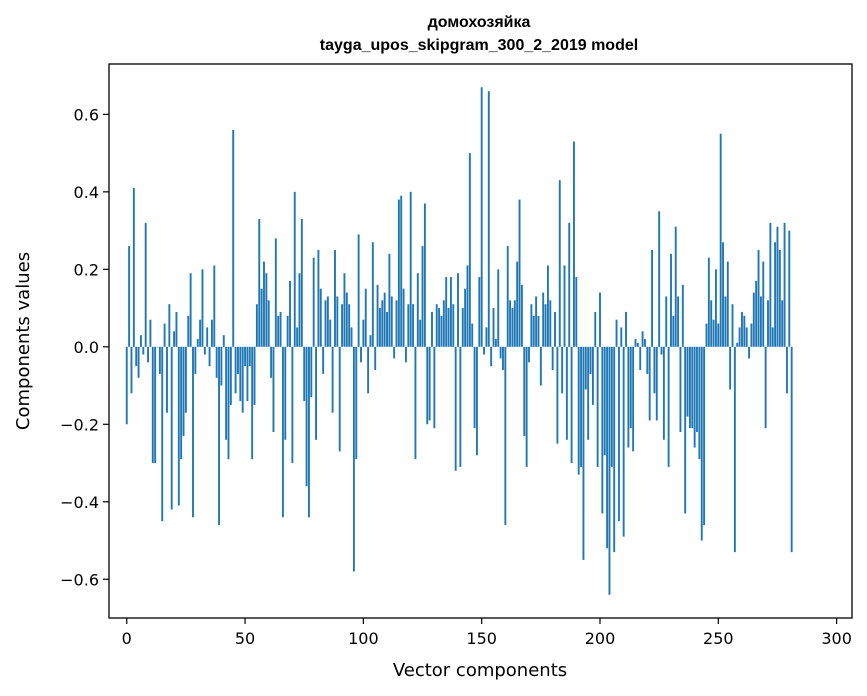  I want to click on x-tick-label: 0, so click(127, 638).